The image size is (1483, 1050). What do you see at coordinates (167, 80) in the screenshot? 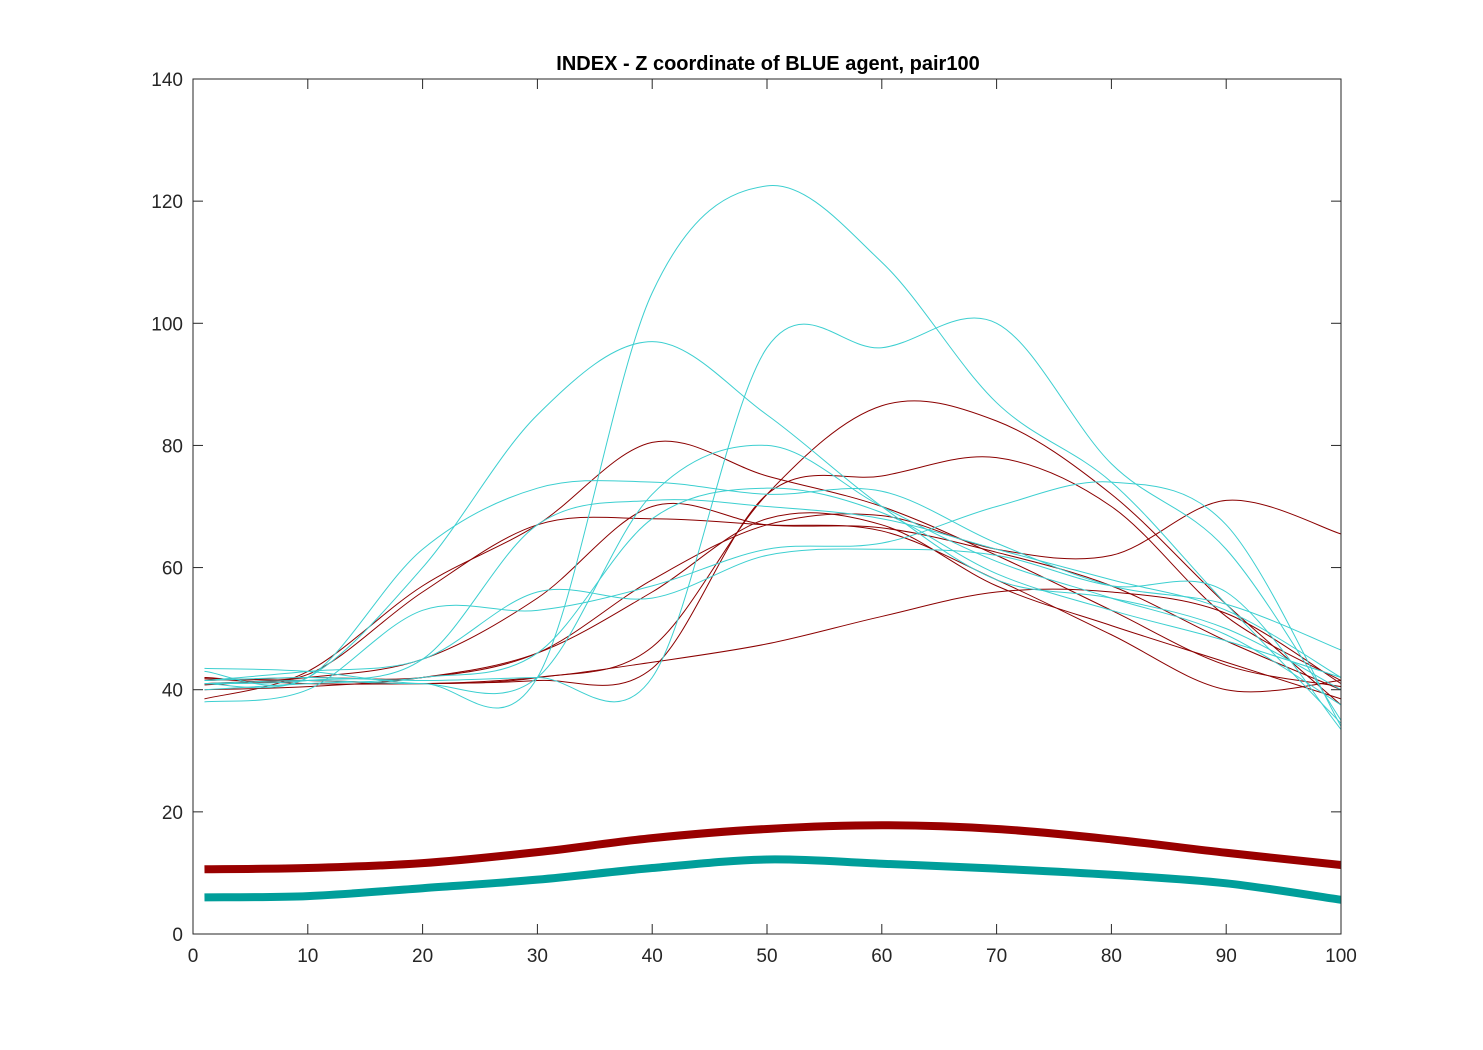
I see `y-tick-label-140: 140` at bounding box center [167, 80].